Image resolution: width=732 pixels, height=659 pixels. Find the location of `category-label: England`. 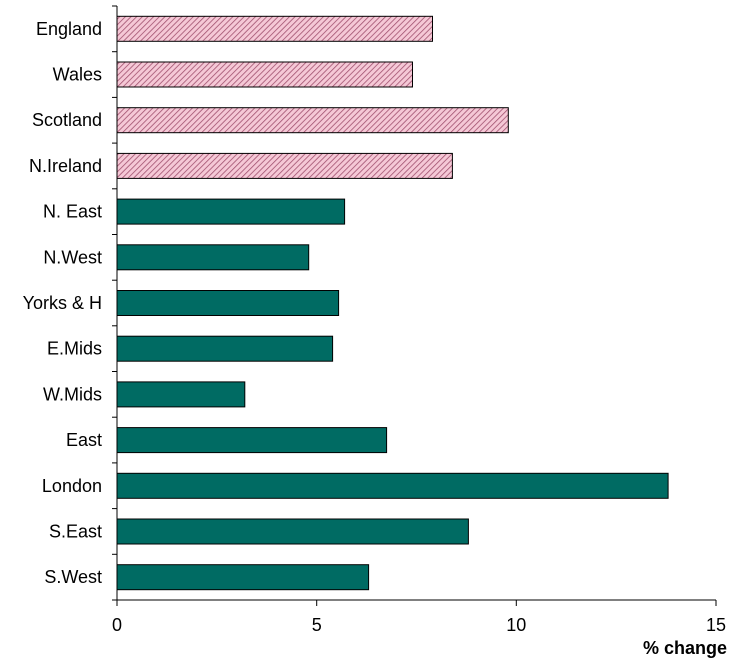

category-label: England is located at coordinates (69, 29).